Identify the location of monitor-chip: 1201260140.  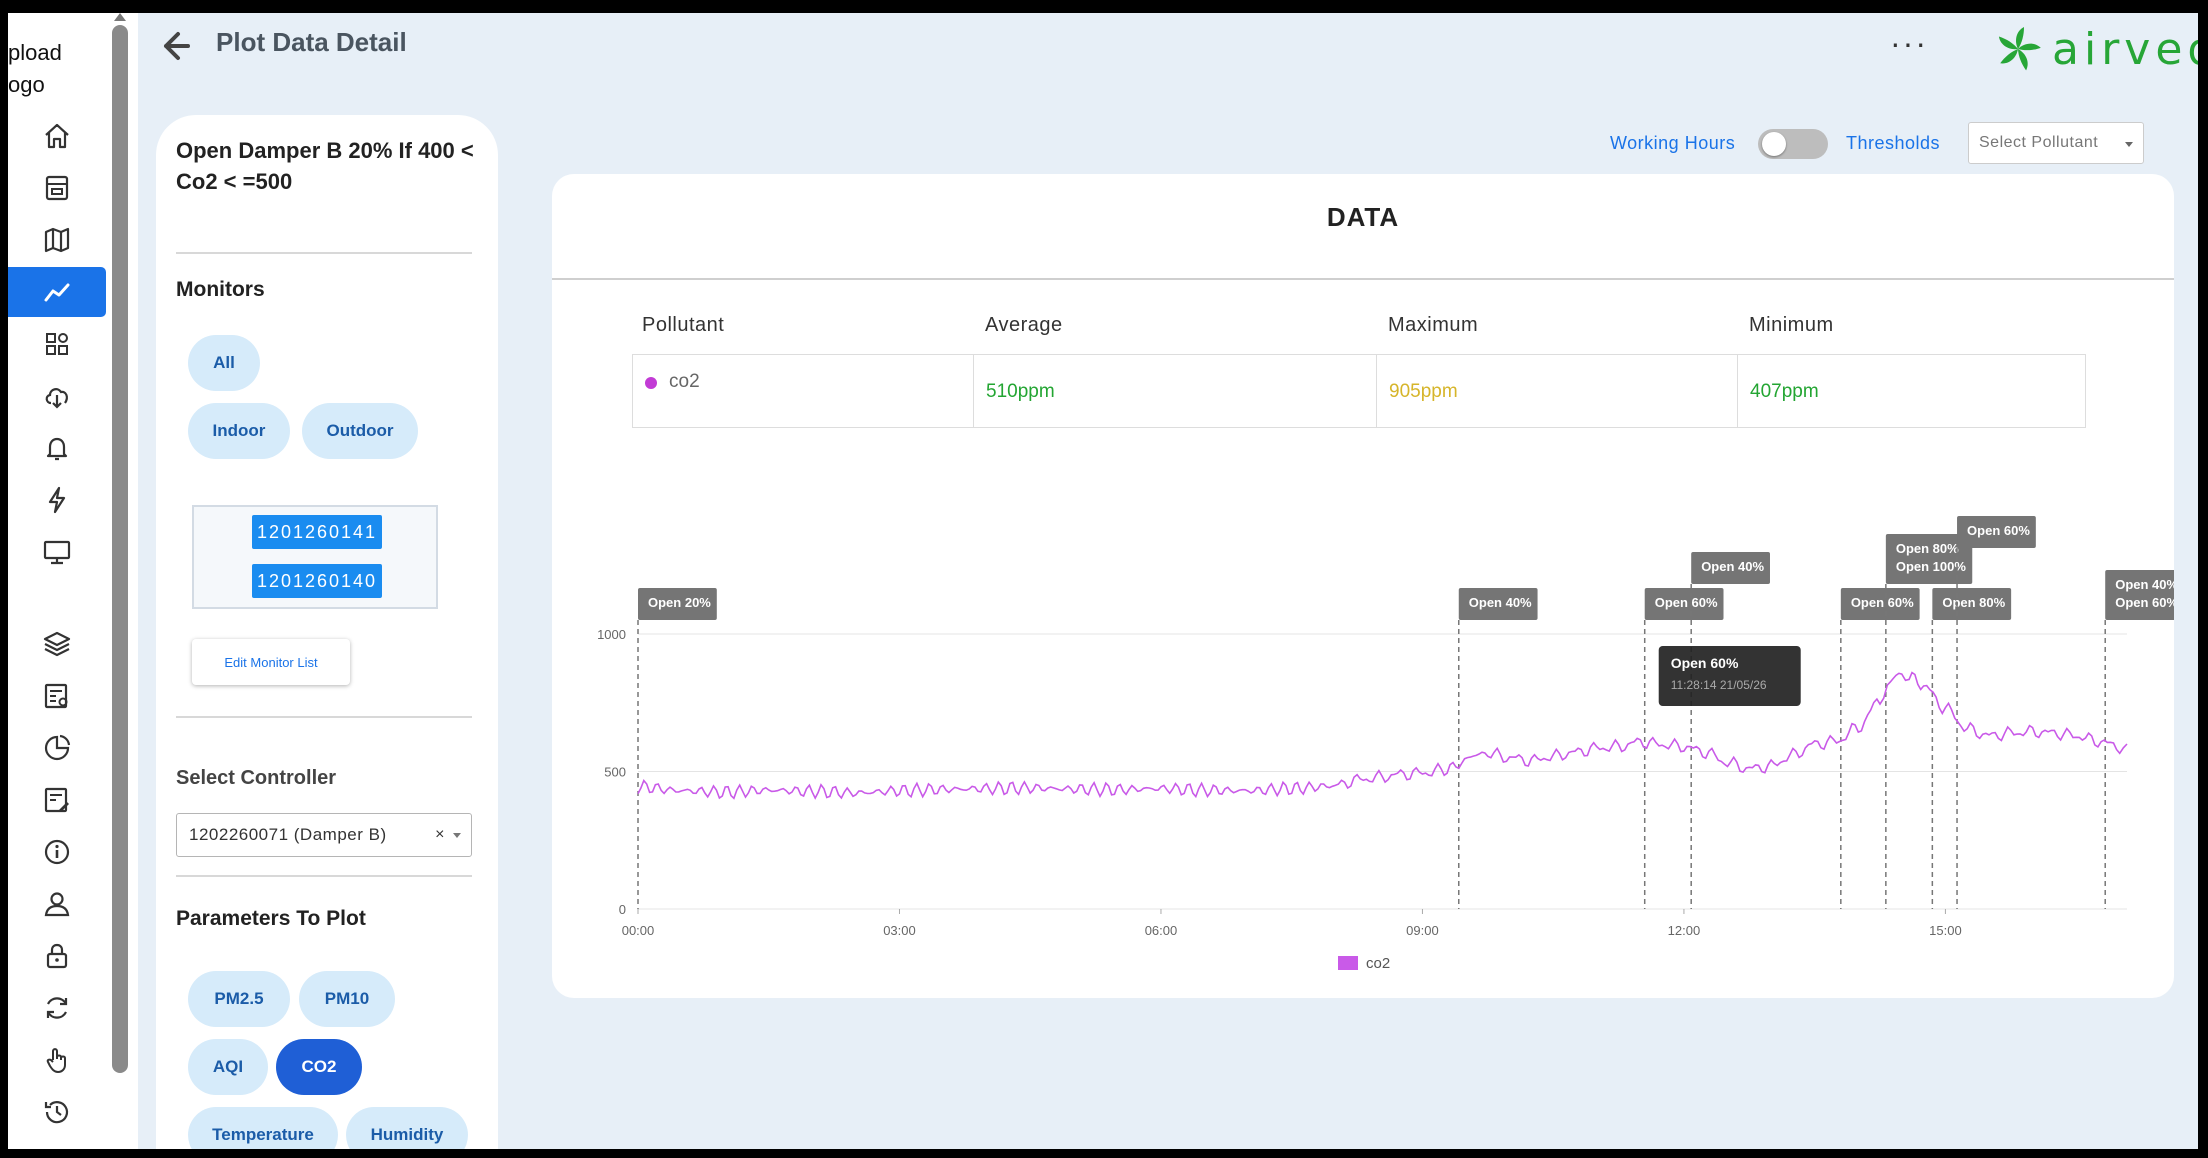
(317, 581).